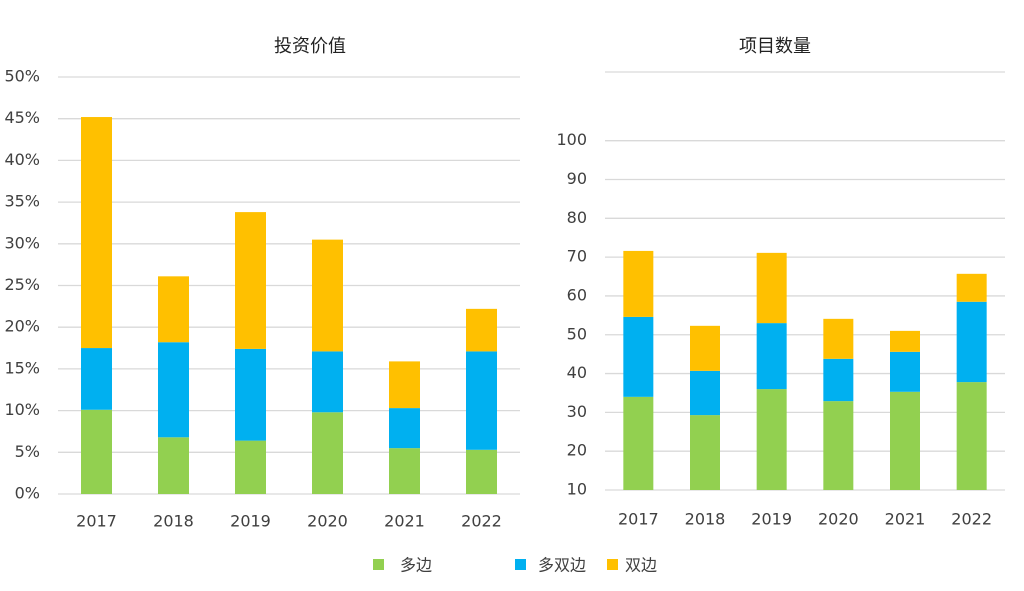  I want to click on y-tick-label: 0%, so click(27, 493).